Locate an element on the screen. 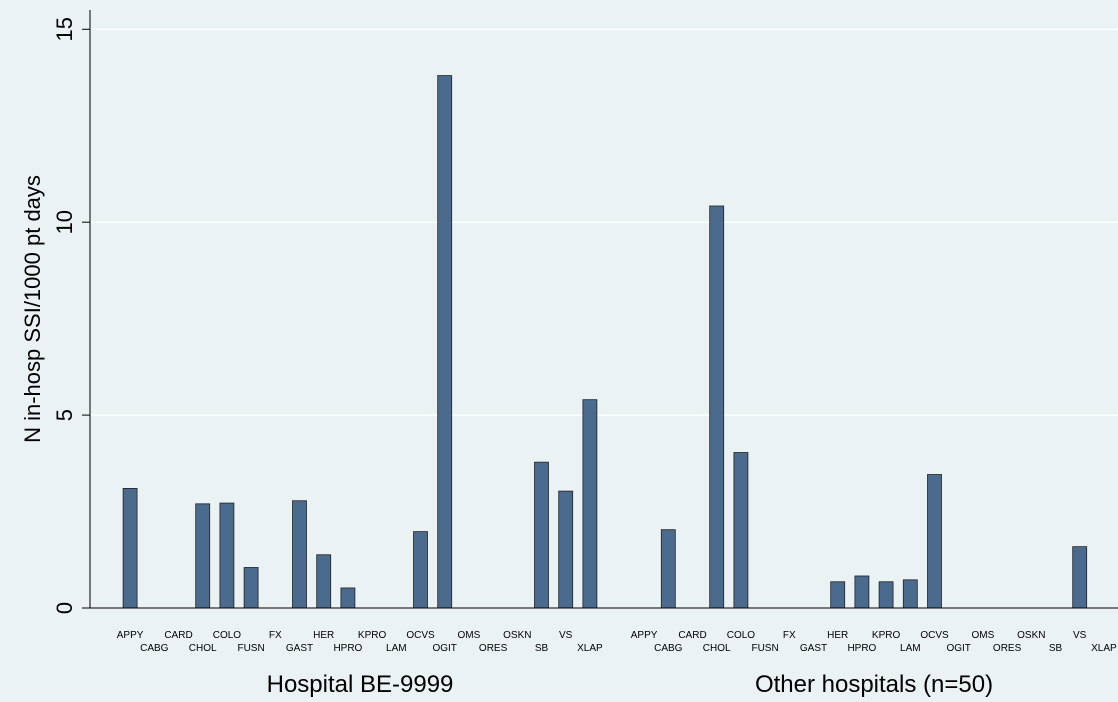 This screenshot has height=702, width=1118. y-tick-label: 0 is located at coordinates (64, 608).